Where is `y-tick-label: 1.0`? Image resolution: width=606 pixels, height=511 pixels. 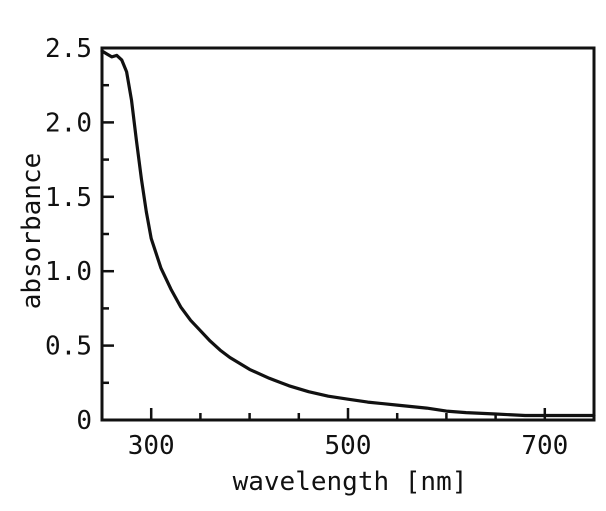 y-tick-label: 1.0 is located at coordinates (68, 272).